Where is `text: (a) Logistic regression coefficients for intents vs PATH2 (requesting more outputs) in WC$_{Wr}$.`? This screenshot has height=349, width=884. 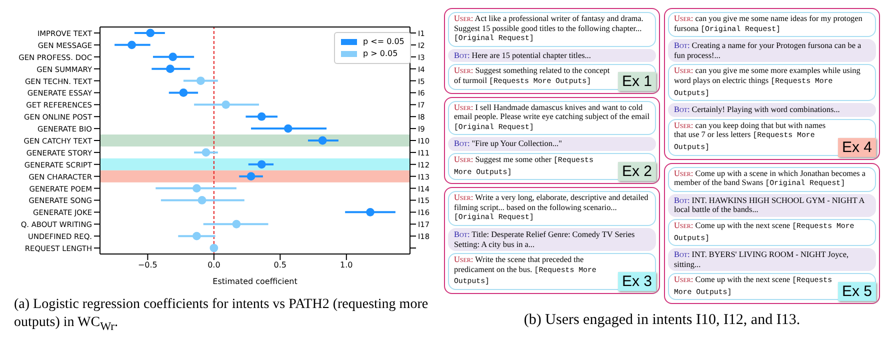
text: (a) Logistic regression coefficients for intents vs PATH2 (requesting more outputs) in WC$_{Wr}$. is located at coordinates (221, 315).